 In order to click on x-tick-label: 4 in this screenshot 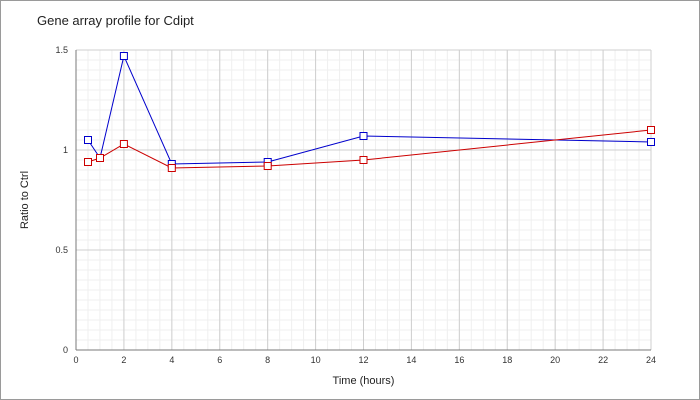, I will do `click(171, 360)`.